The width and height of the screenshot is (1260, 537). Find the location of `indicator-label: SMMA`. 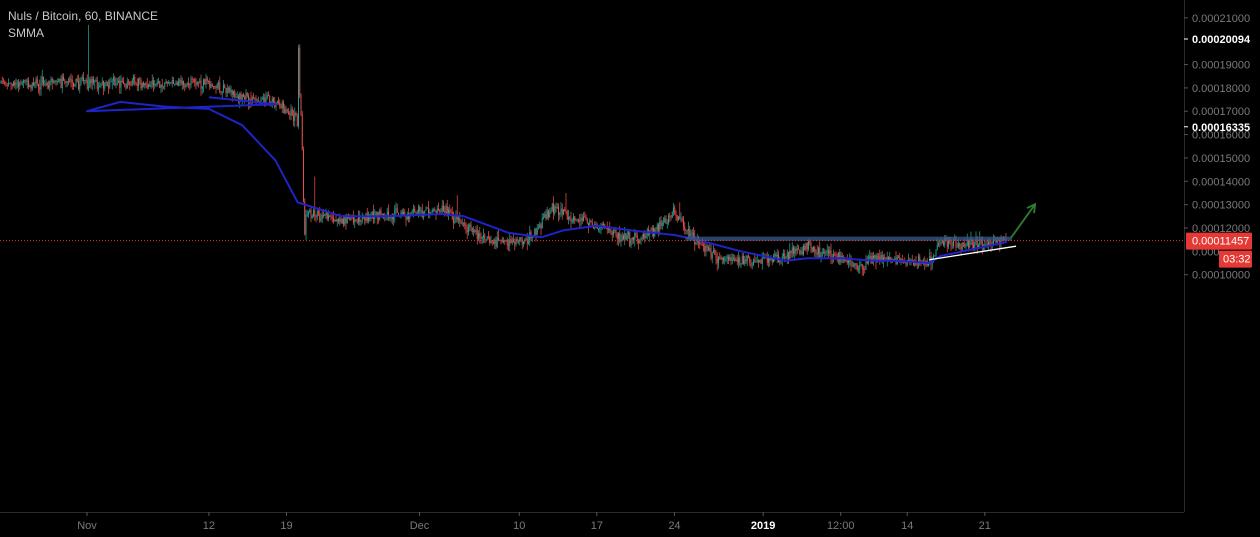

indicator-label: SMMA is located at coordinates (26, 33).